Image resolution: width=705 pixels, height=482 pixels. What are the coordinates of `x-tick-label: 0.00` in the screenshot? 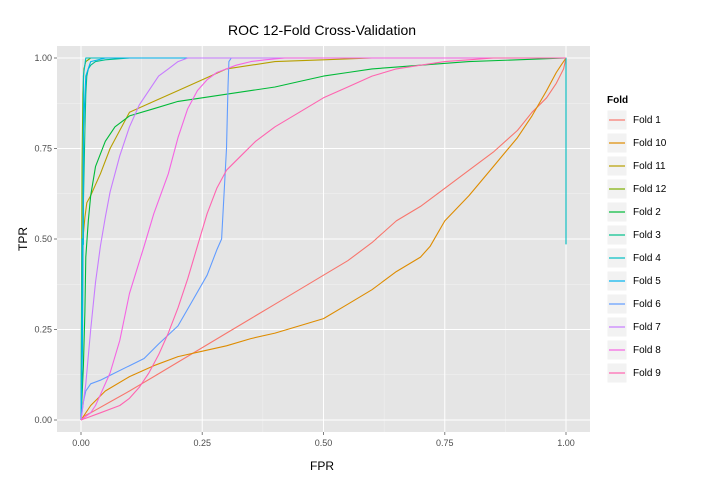 It's located at (81, 443).